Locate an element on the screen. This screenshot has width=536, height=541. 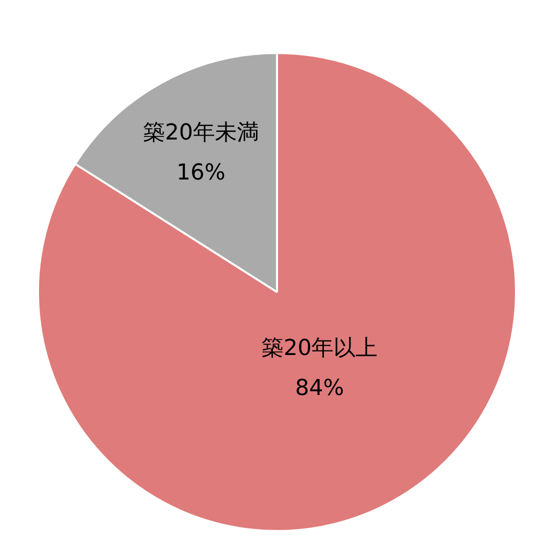
slice-label: 築20年以上 is located at coordinates (320, 349).